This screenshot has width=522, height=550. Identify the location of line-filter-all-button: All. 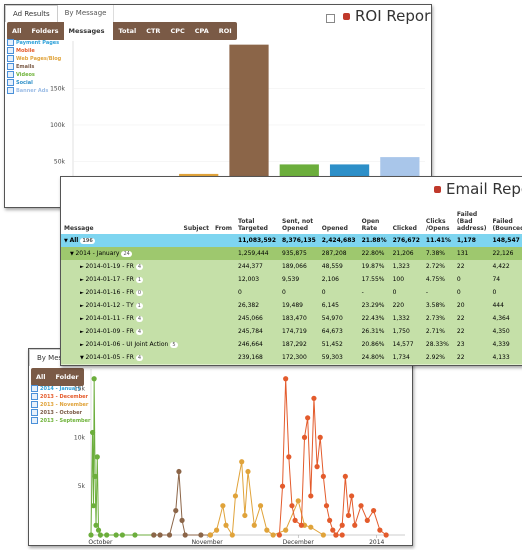
(41, 377).